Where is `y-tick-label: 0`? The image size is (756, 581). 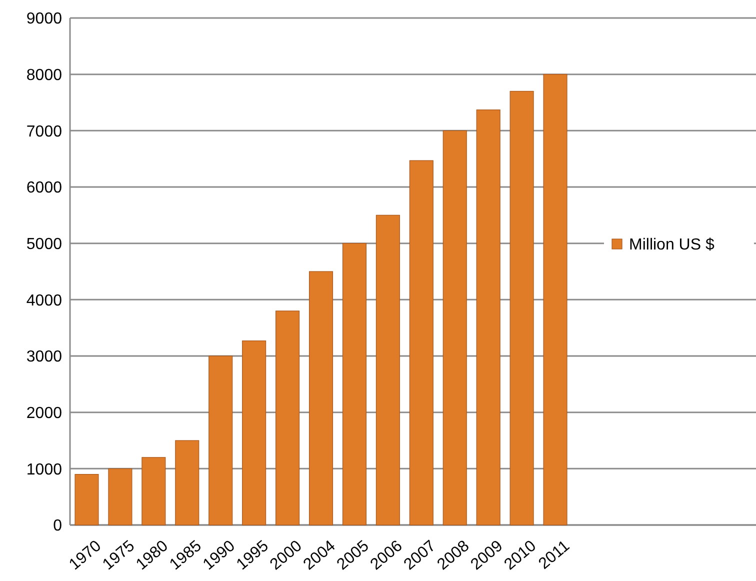
y-tick-label: 0 is located at coordinates (57, 526).